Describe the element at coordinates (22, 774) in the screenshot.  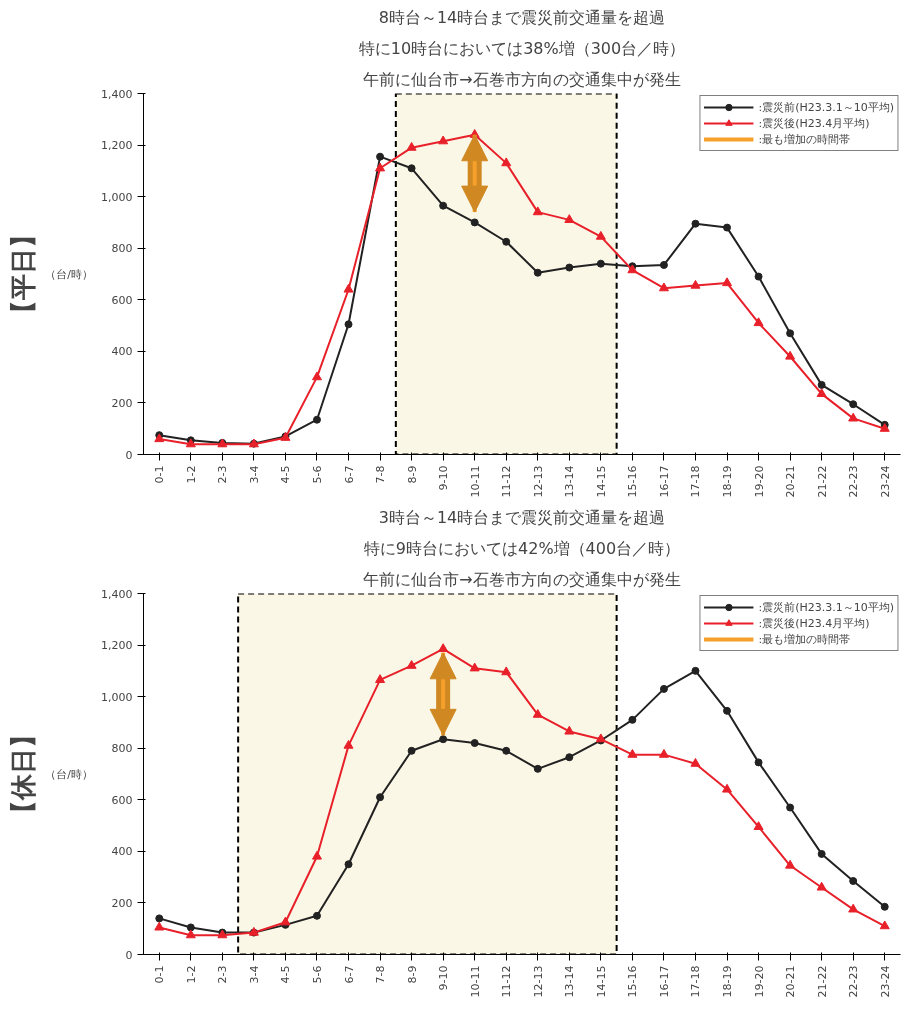
I see `text: 【休日】` at that location.